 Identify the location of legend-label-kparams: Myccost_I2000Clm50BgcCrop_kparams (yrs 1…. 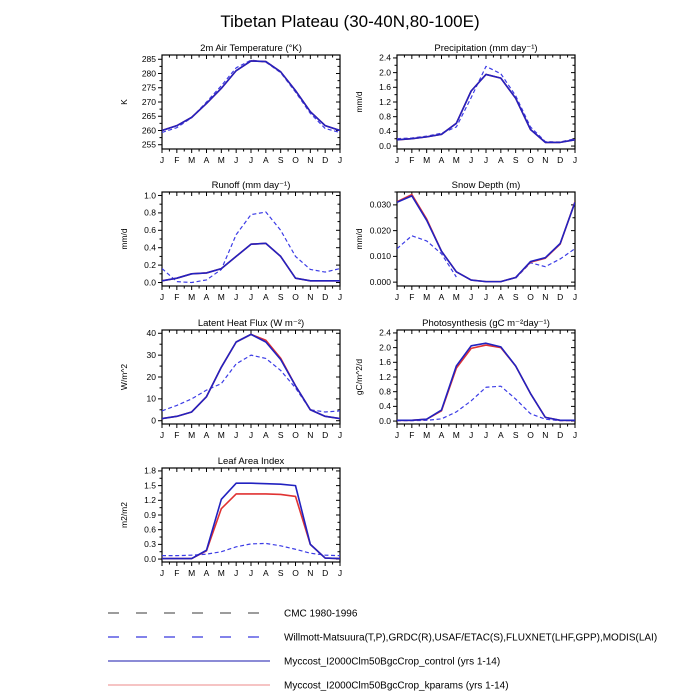
(396, 686).